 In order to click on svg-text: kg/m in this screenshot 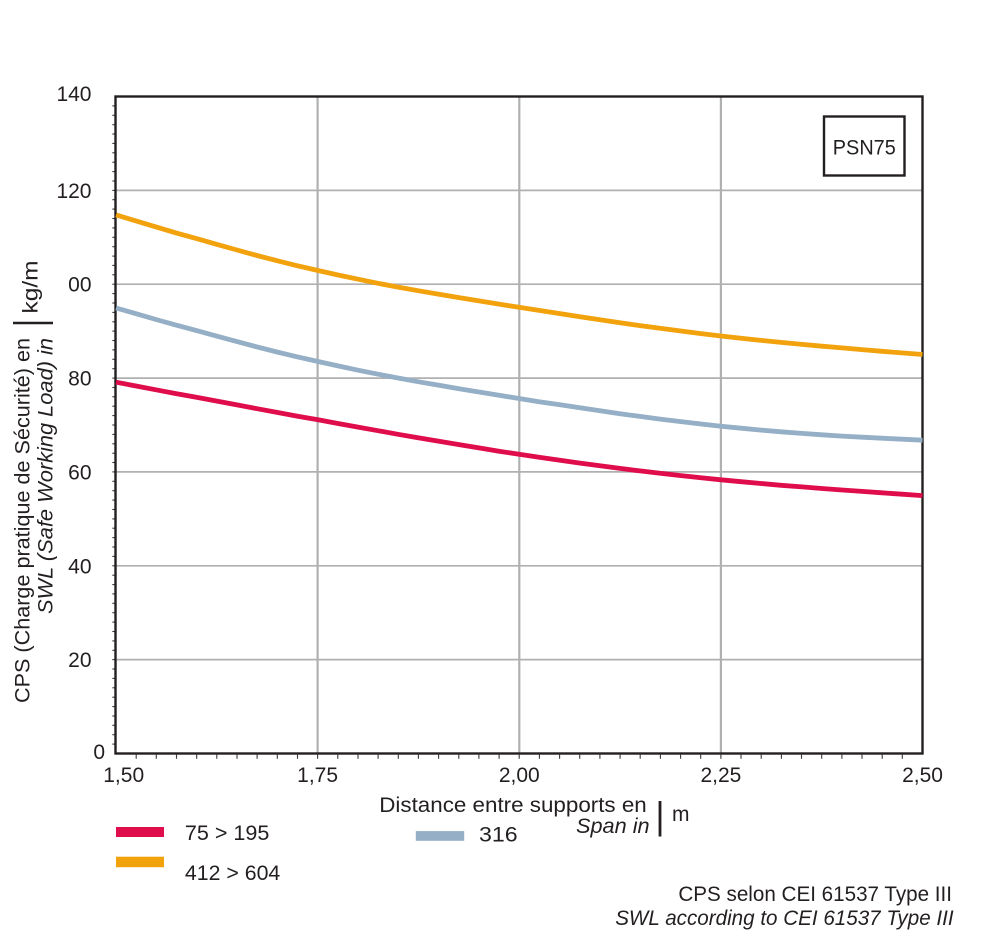, I will do `click(31, 287)`.